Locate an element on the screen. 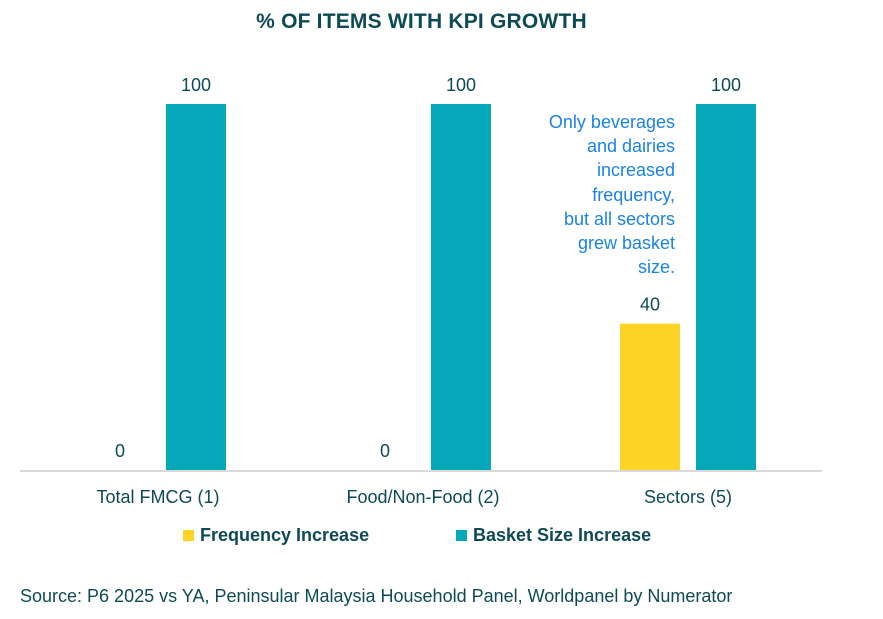 The width and height of the screenshot is (883, 619). legend-item-frequency: Frequency Increase is located at coordinates (276, 535).